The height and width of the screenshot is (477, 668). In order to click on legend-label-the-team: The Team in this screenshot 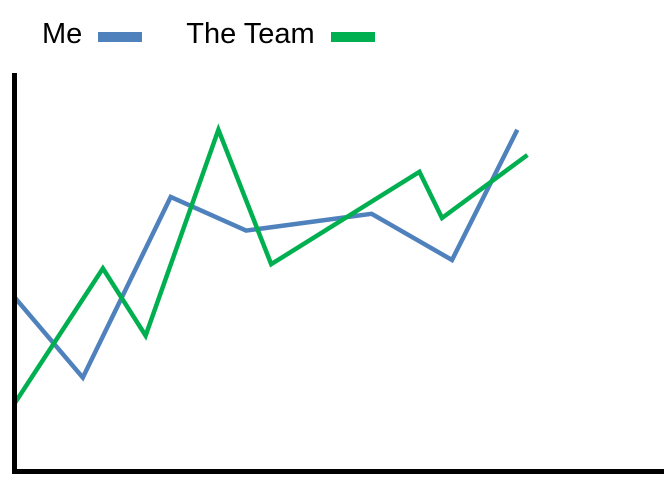, I will do `click(250, 33)`.